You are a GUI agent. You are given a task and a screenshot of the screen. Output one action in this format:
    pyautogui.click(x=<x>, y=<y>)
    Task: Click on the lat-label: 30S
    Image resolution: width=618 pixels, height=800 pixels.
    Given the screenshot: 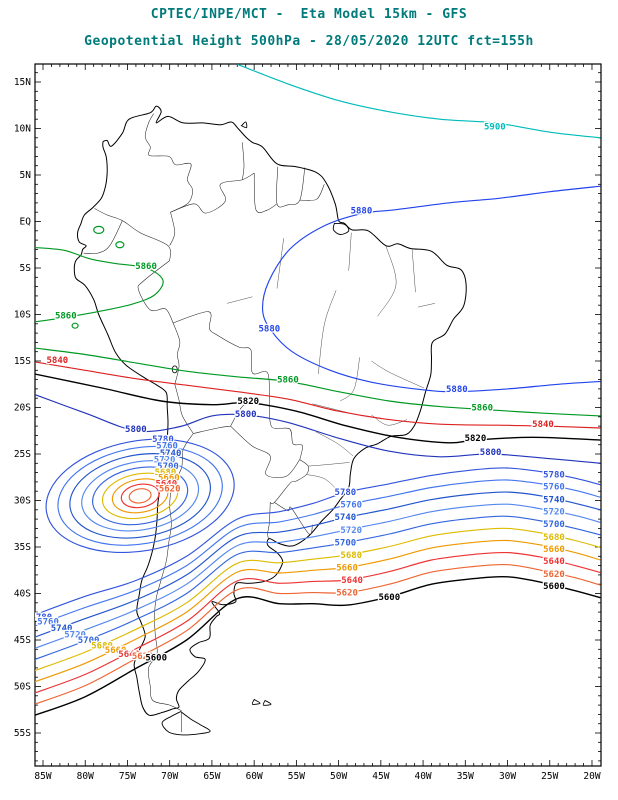 What is the action you would take?
    pyautogui.click(x=22, y=501)
    